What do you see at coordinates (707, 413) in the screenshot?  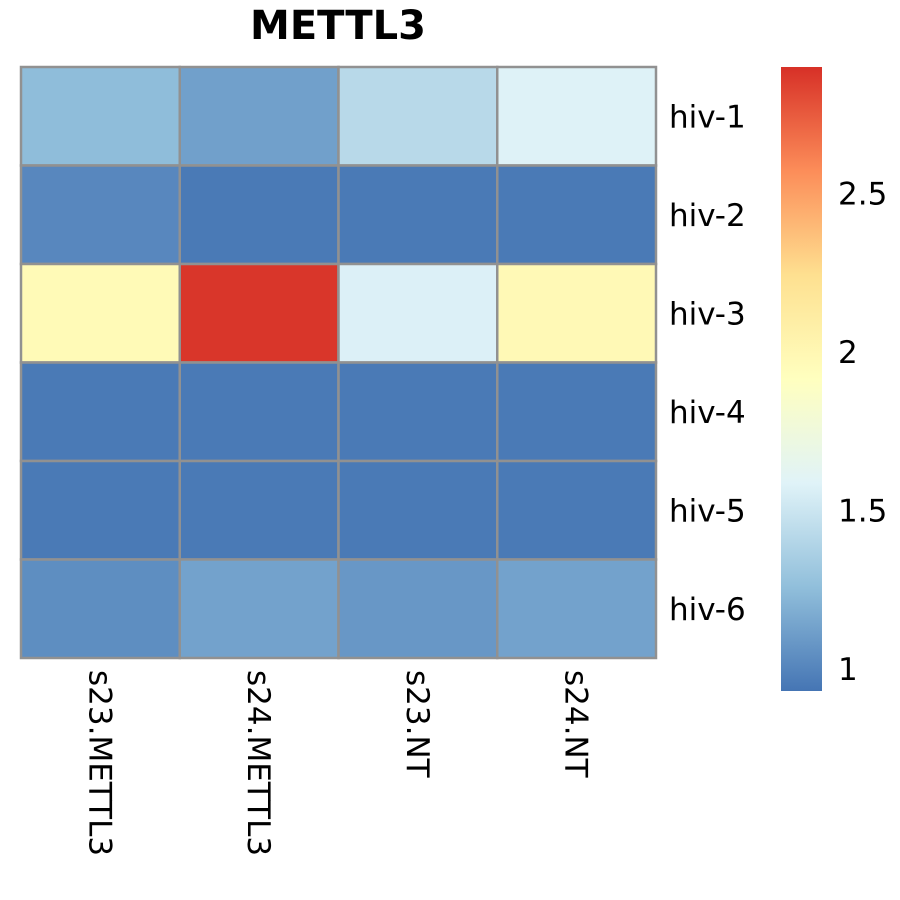 I see `row-label: hiv-4` at bounding box center [707, 413].